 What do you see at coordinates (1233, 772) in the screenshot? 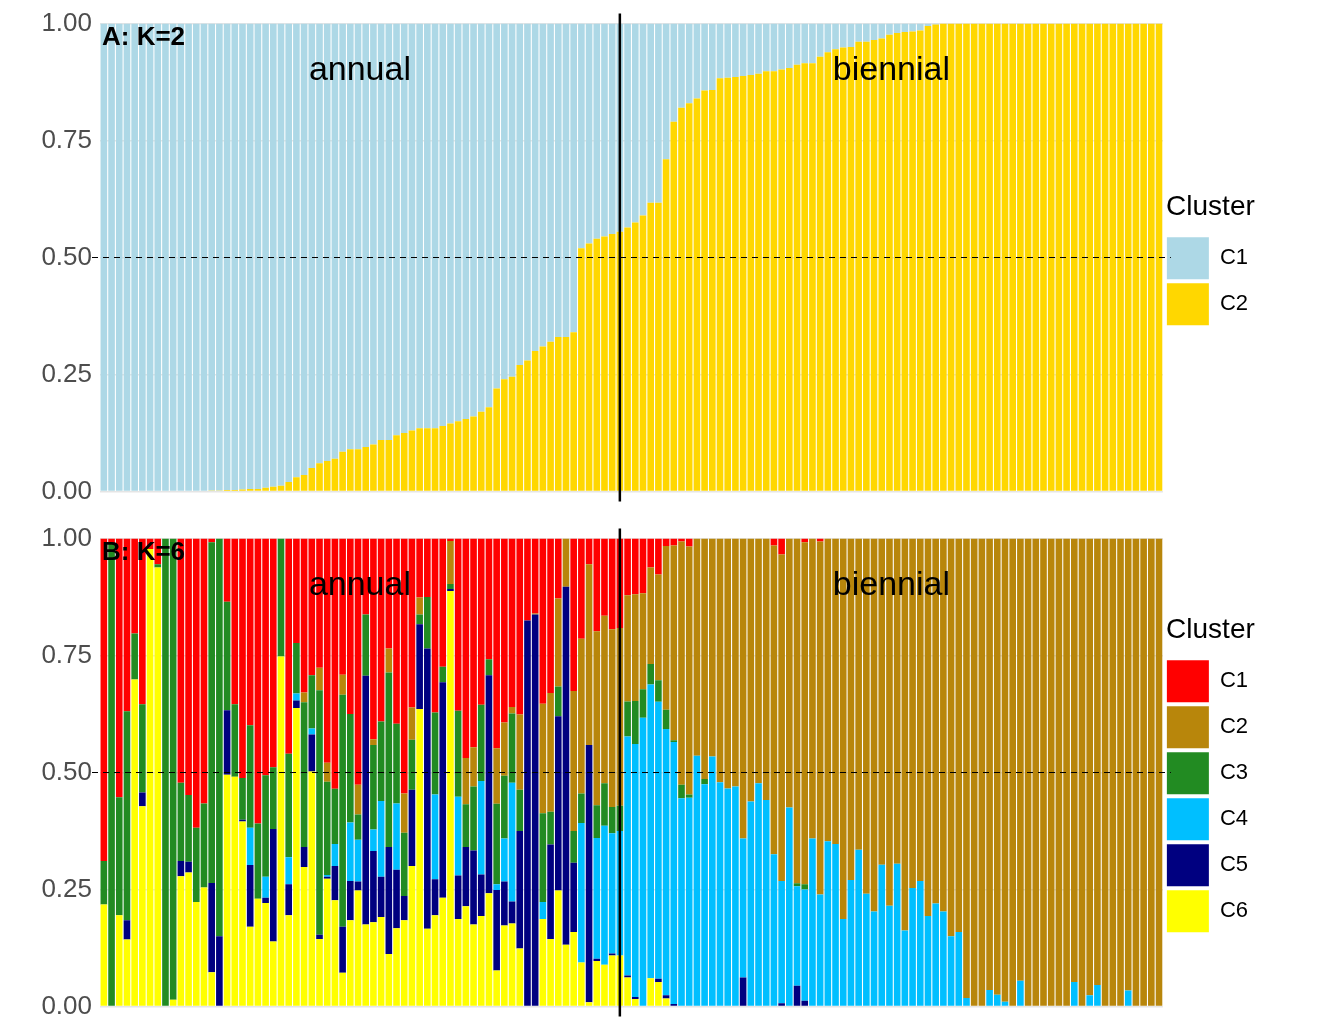
I see `legend-label: C3` at bounding box center [1233, 772].